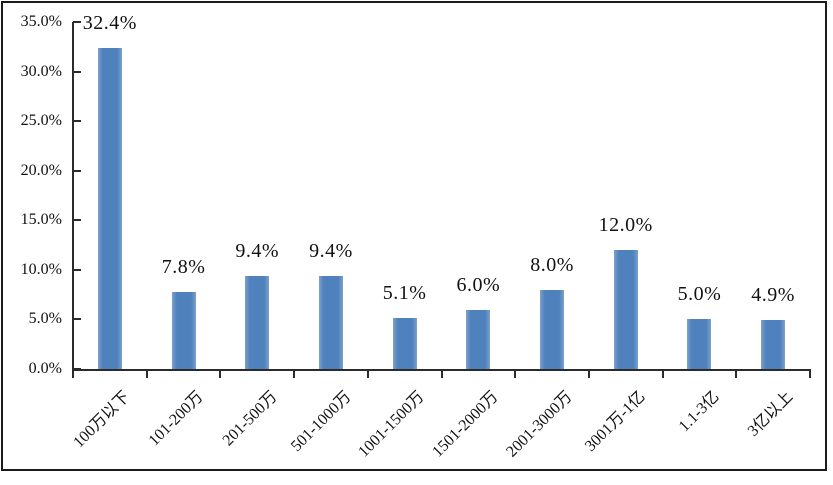 The height and width of the screenshot is (485, 833). Describe the element at coordinates (41, 71) in the screenshot. I see `y-axis-tick-label: 30.0%` at that location.